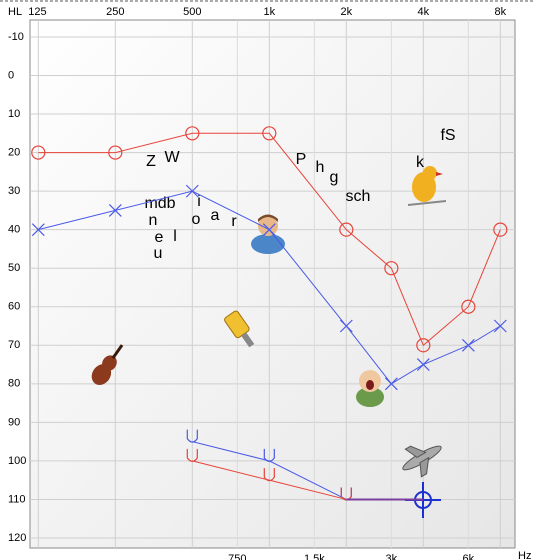  Describe the element at coordinates (392, 556) in the screenshot. I see `minor-x-tick-label: 3k` at that location.